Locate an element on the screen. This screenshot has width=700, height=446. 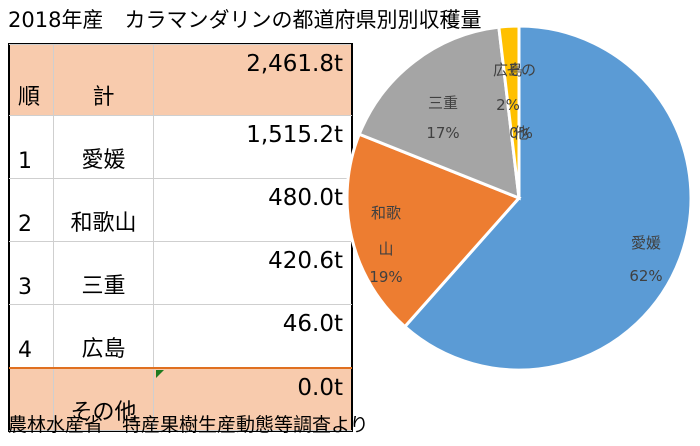
pie-label-percent: 0% is located at coordinates (521, 133).